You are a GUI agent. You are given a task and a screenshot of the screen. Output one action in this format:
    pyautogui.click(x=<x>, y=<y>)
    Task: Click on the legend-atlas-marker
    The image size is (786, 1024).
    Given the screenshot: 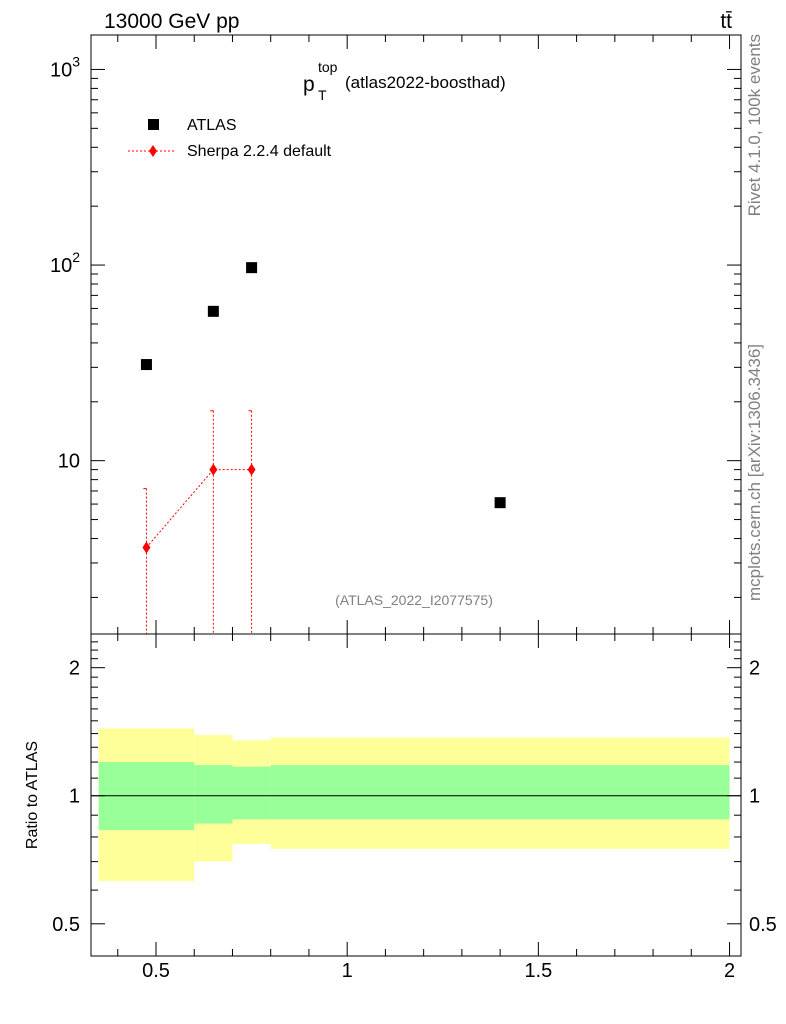 What is the action you would take?
    pyautogui.click(x=153, y=124)
    